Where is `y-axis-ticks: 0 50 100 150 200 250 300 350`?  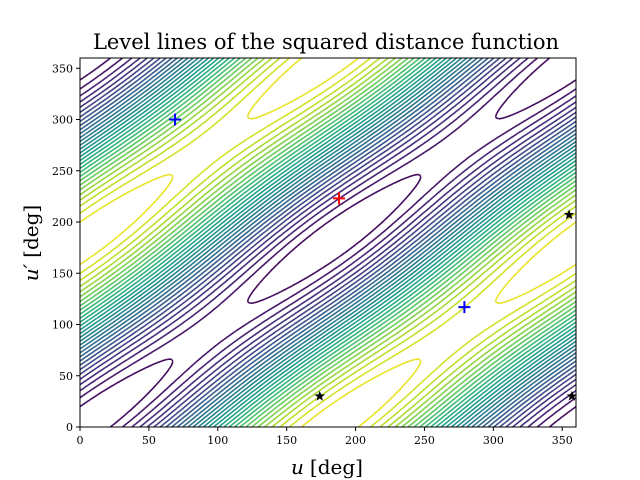
y-axis-ticks: 0 50 100 150 200 250 300 350 is located at coordinates (66, 248).